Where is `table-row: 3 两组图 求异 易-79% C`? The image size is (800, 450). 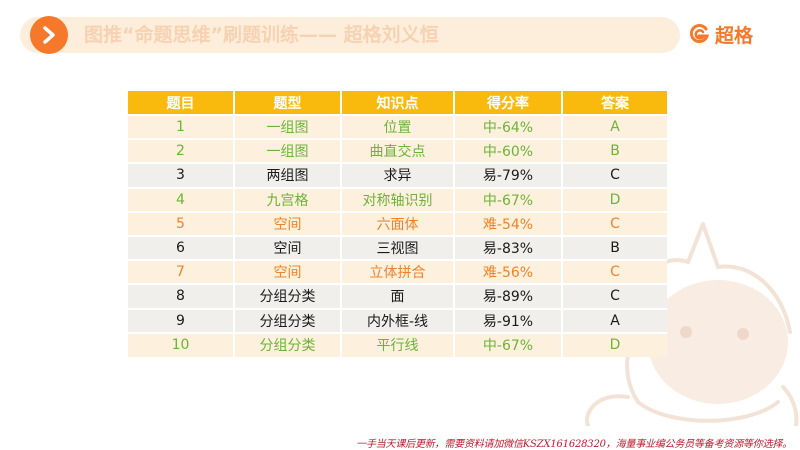
table-row: 3 两组图 求异 易-79% C is located at coordinates (397, 175).